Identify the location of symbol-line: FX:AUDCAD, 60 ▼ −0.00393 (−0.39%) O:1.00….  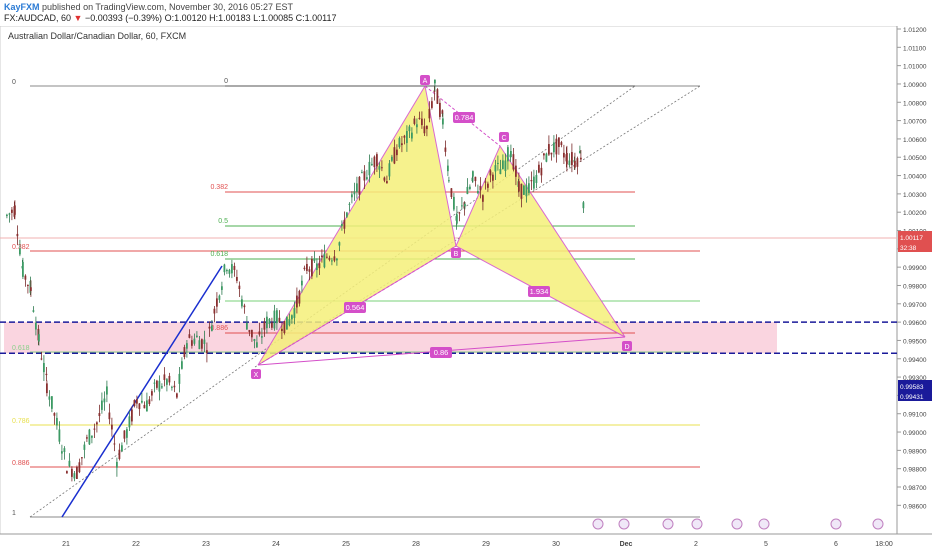
(170, 18).